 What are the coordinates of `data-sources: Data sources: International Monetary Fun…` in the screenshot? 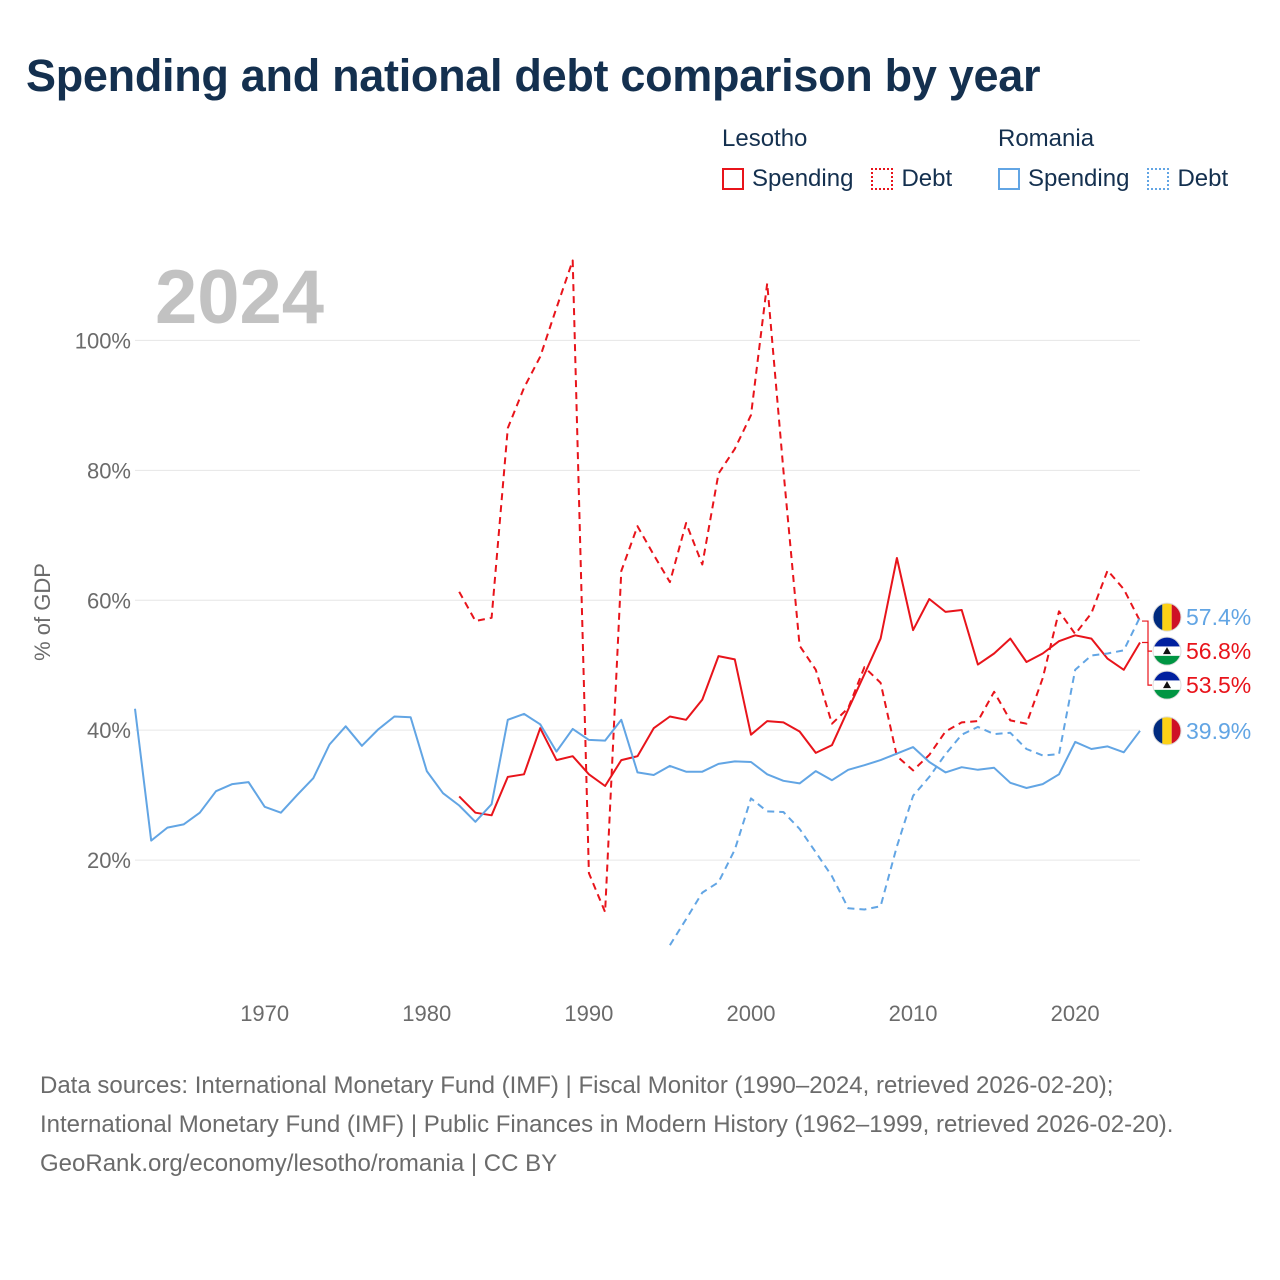 It's located at (607, 1105).